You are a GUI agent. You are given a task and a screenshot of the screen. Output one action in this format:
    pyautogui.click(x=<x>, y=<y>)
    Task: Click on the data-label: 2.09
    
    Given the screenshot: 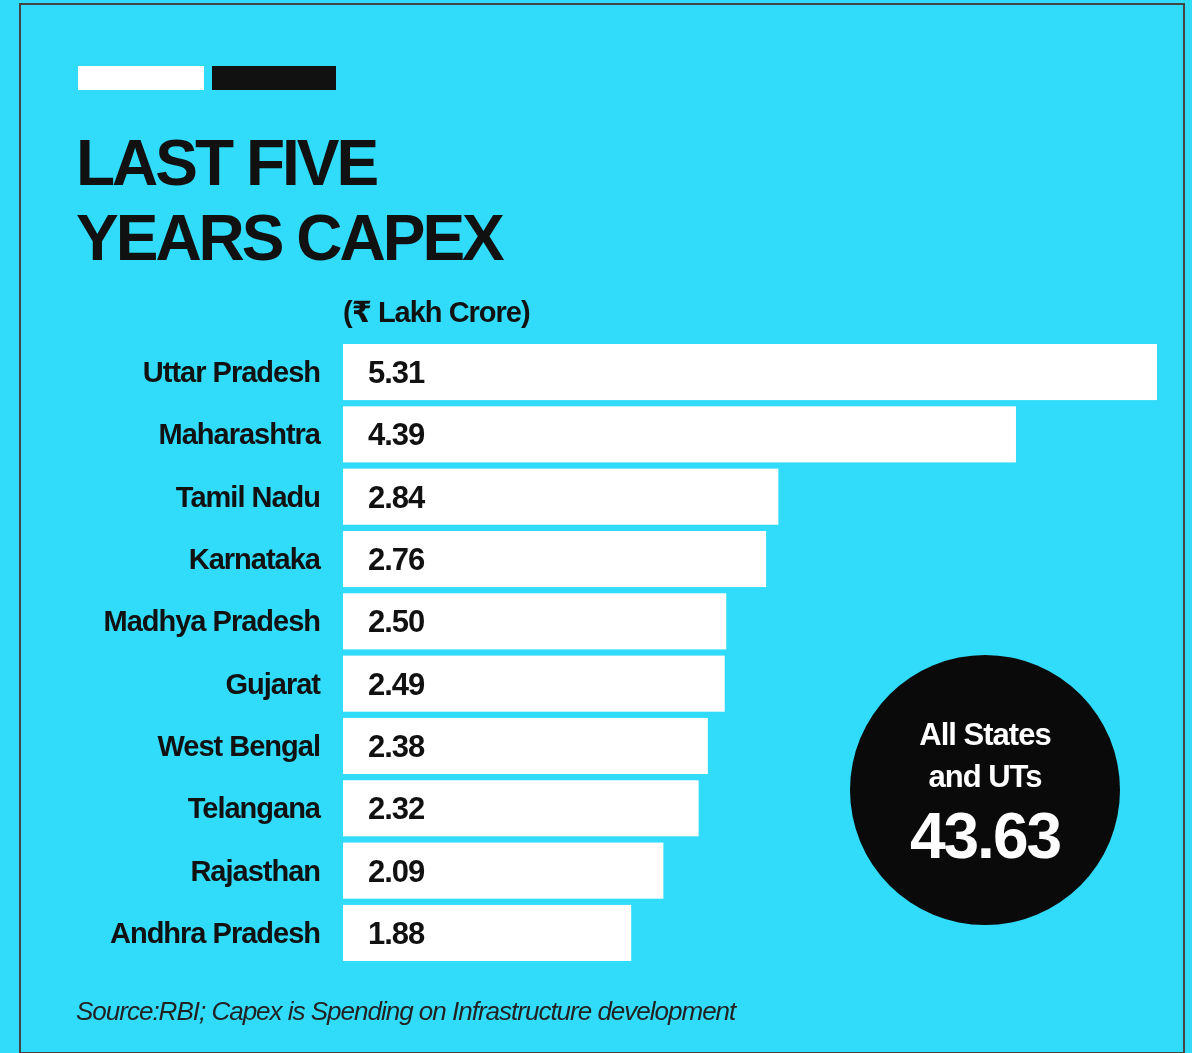 What is the action you would take?
    pyautogui.click(x=397, y=871)
    